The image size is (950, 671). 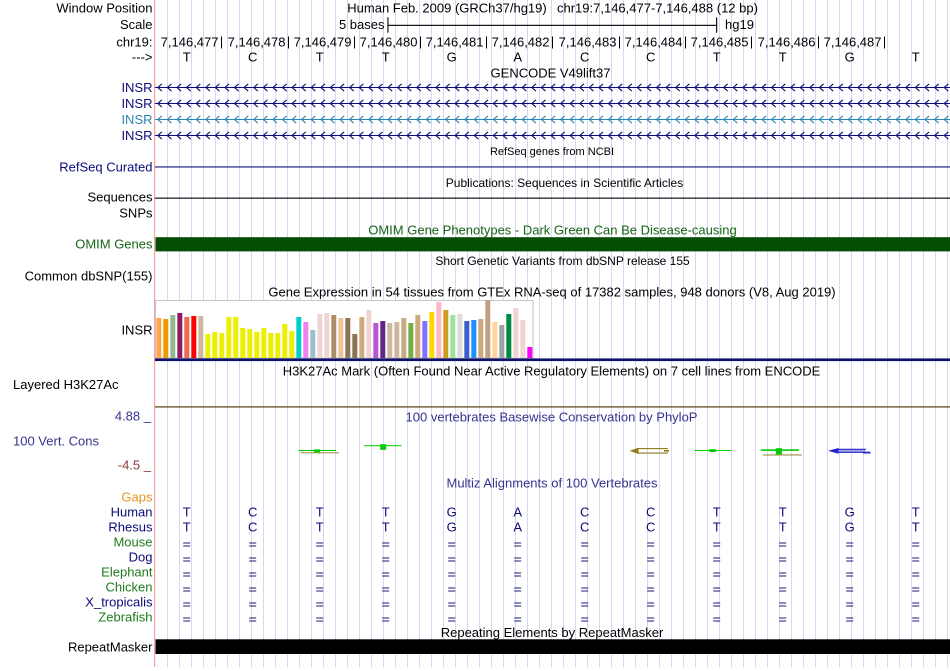 I want to click on svg-text: Scale, so click(x=136, y=24).